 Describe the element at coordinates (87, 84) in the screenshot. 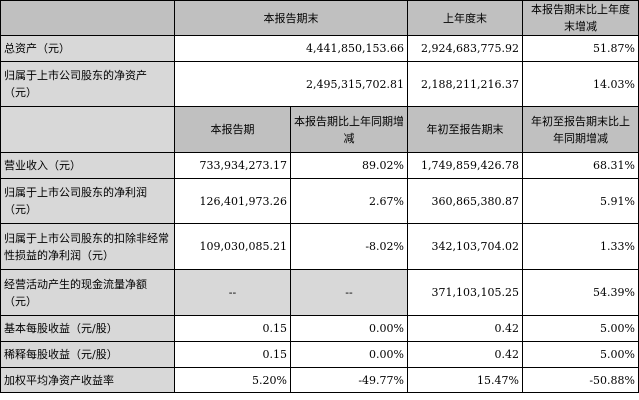

I see `row-label-net-assets: 归属于上市公司股东的净资产（元）` at that location.